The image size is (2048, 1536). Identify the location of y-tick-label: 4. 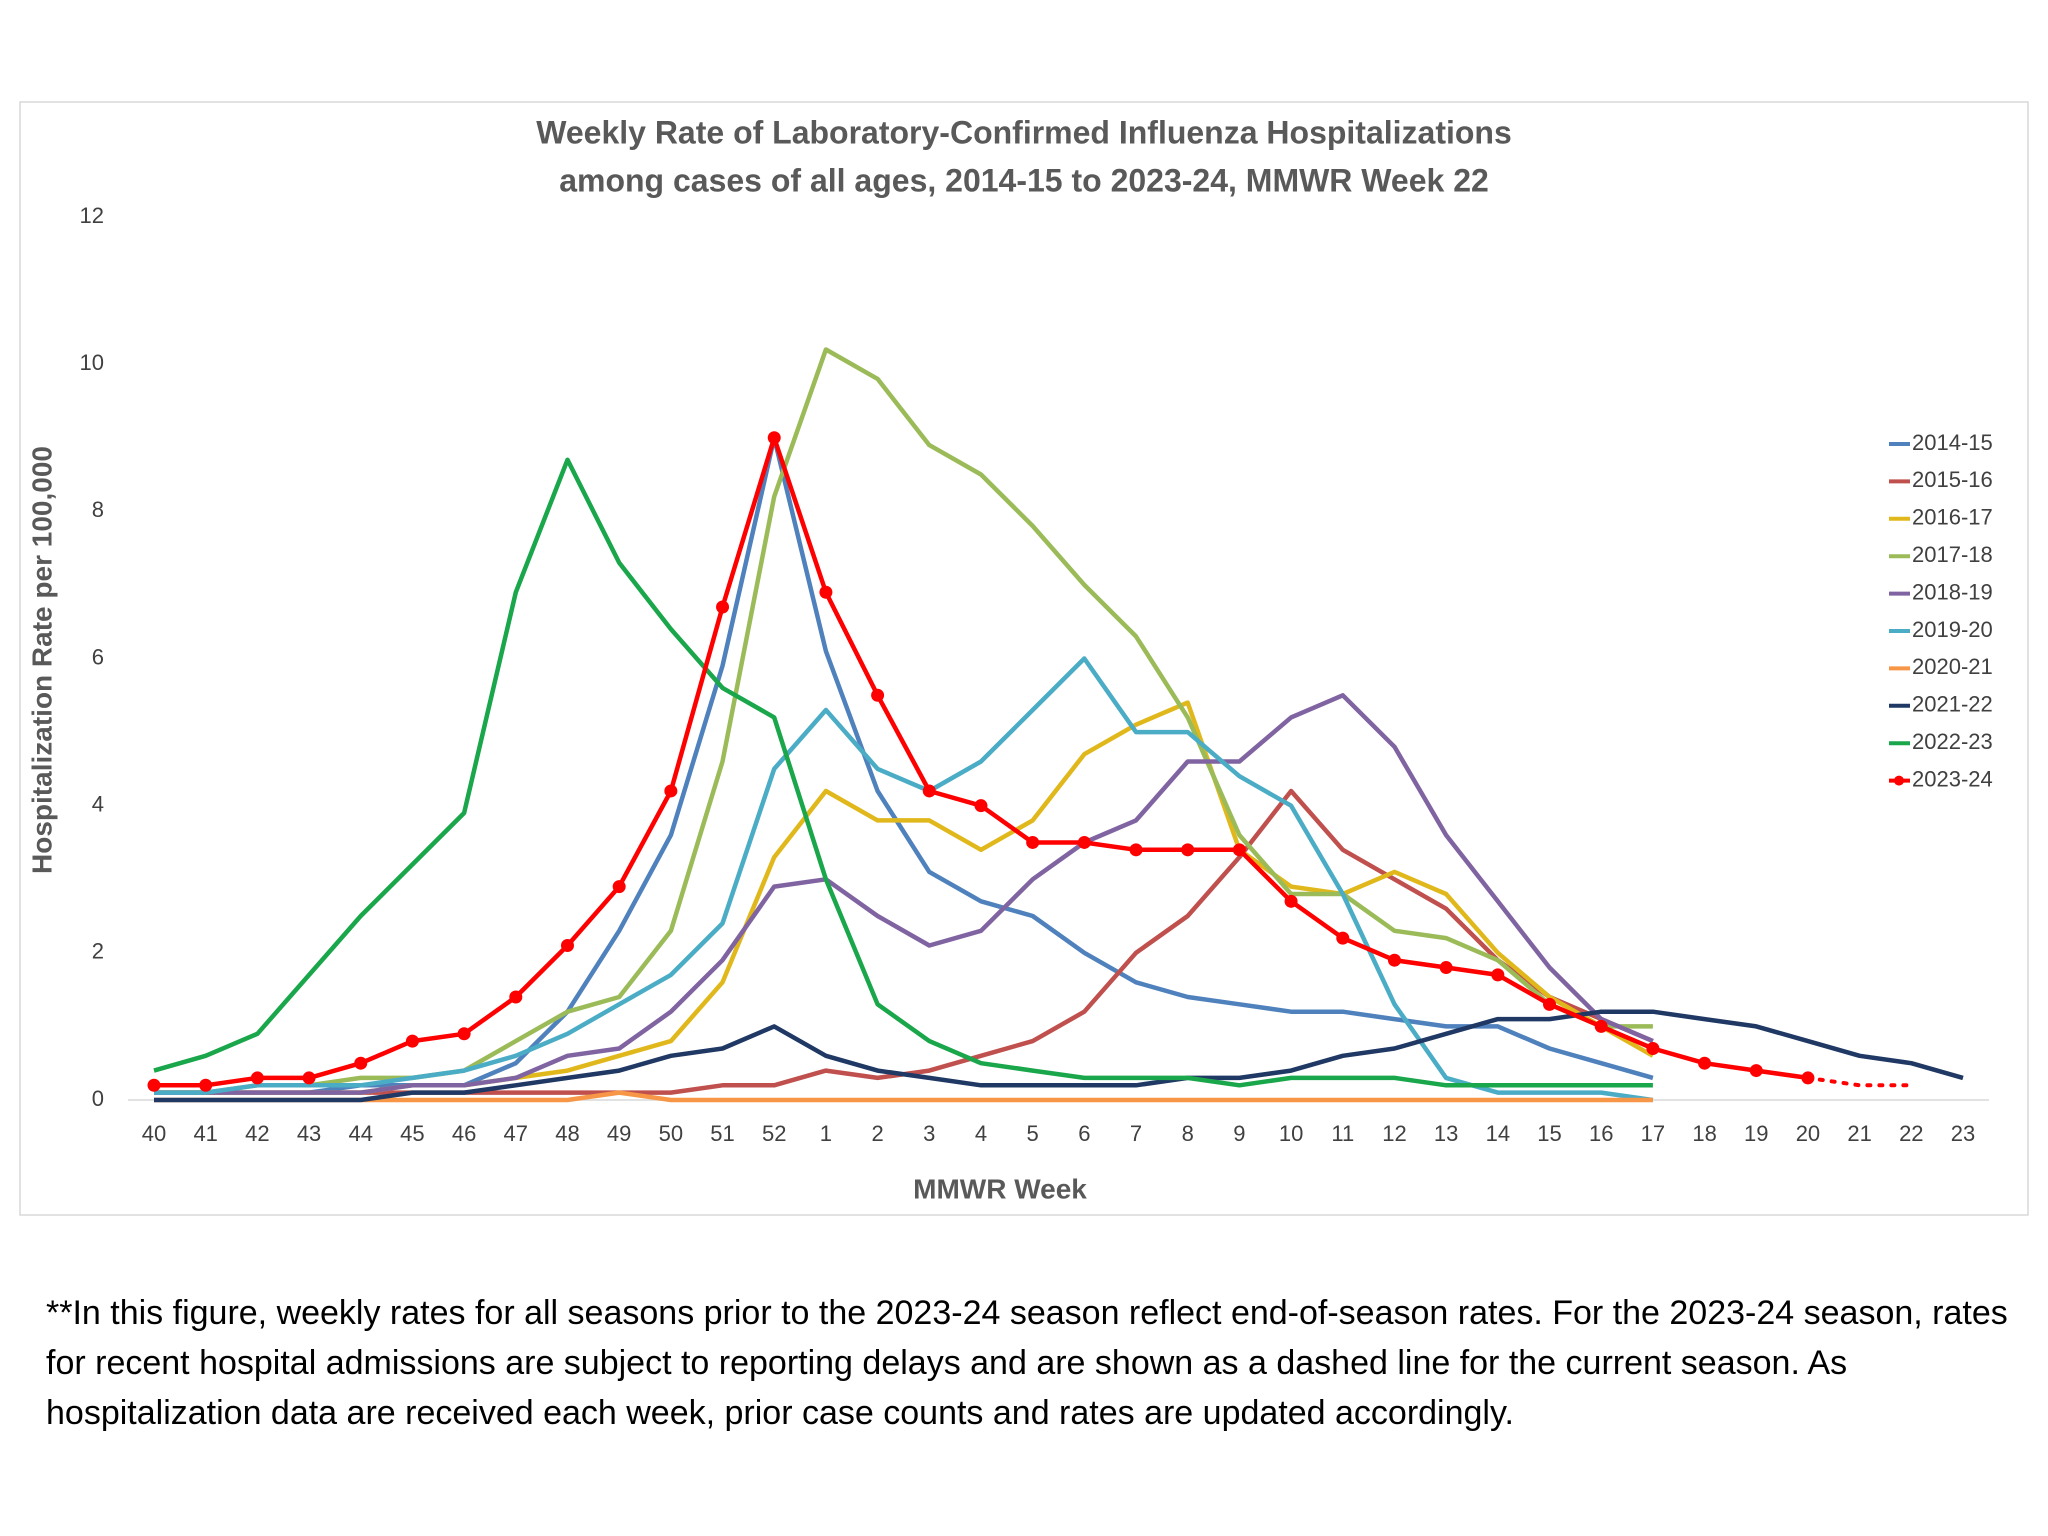
(98, 803).